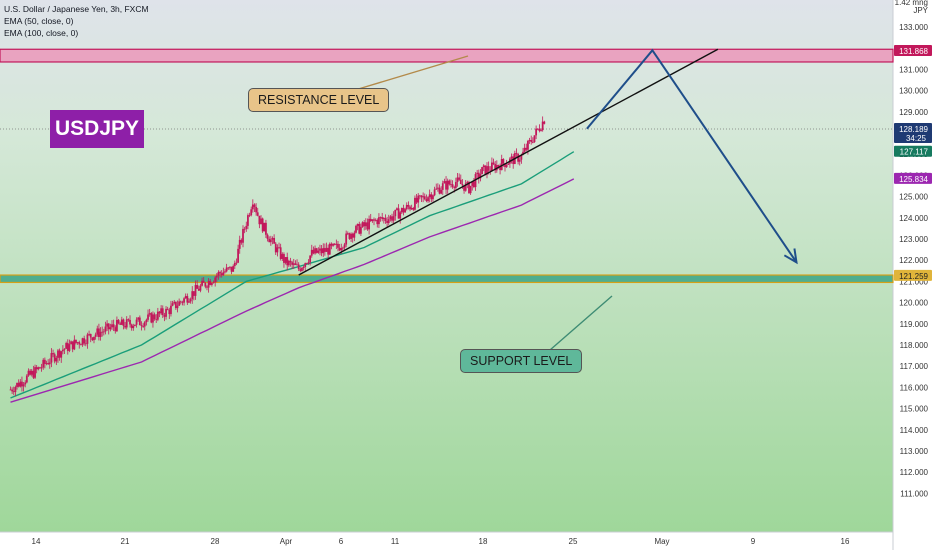  I want to click on price-tick-label: 129.000, so click(913, 112).